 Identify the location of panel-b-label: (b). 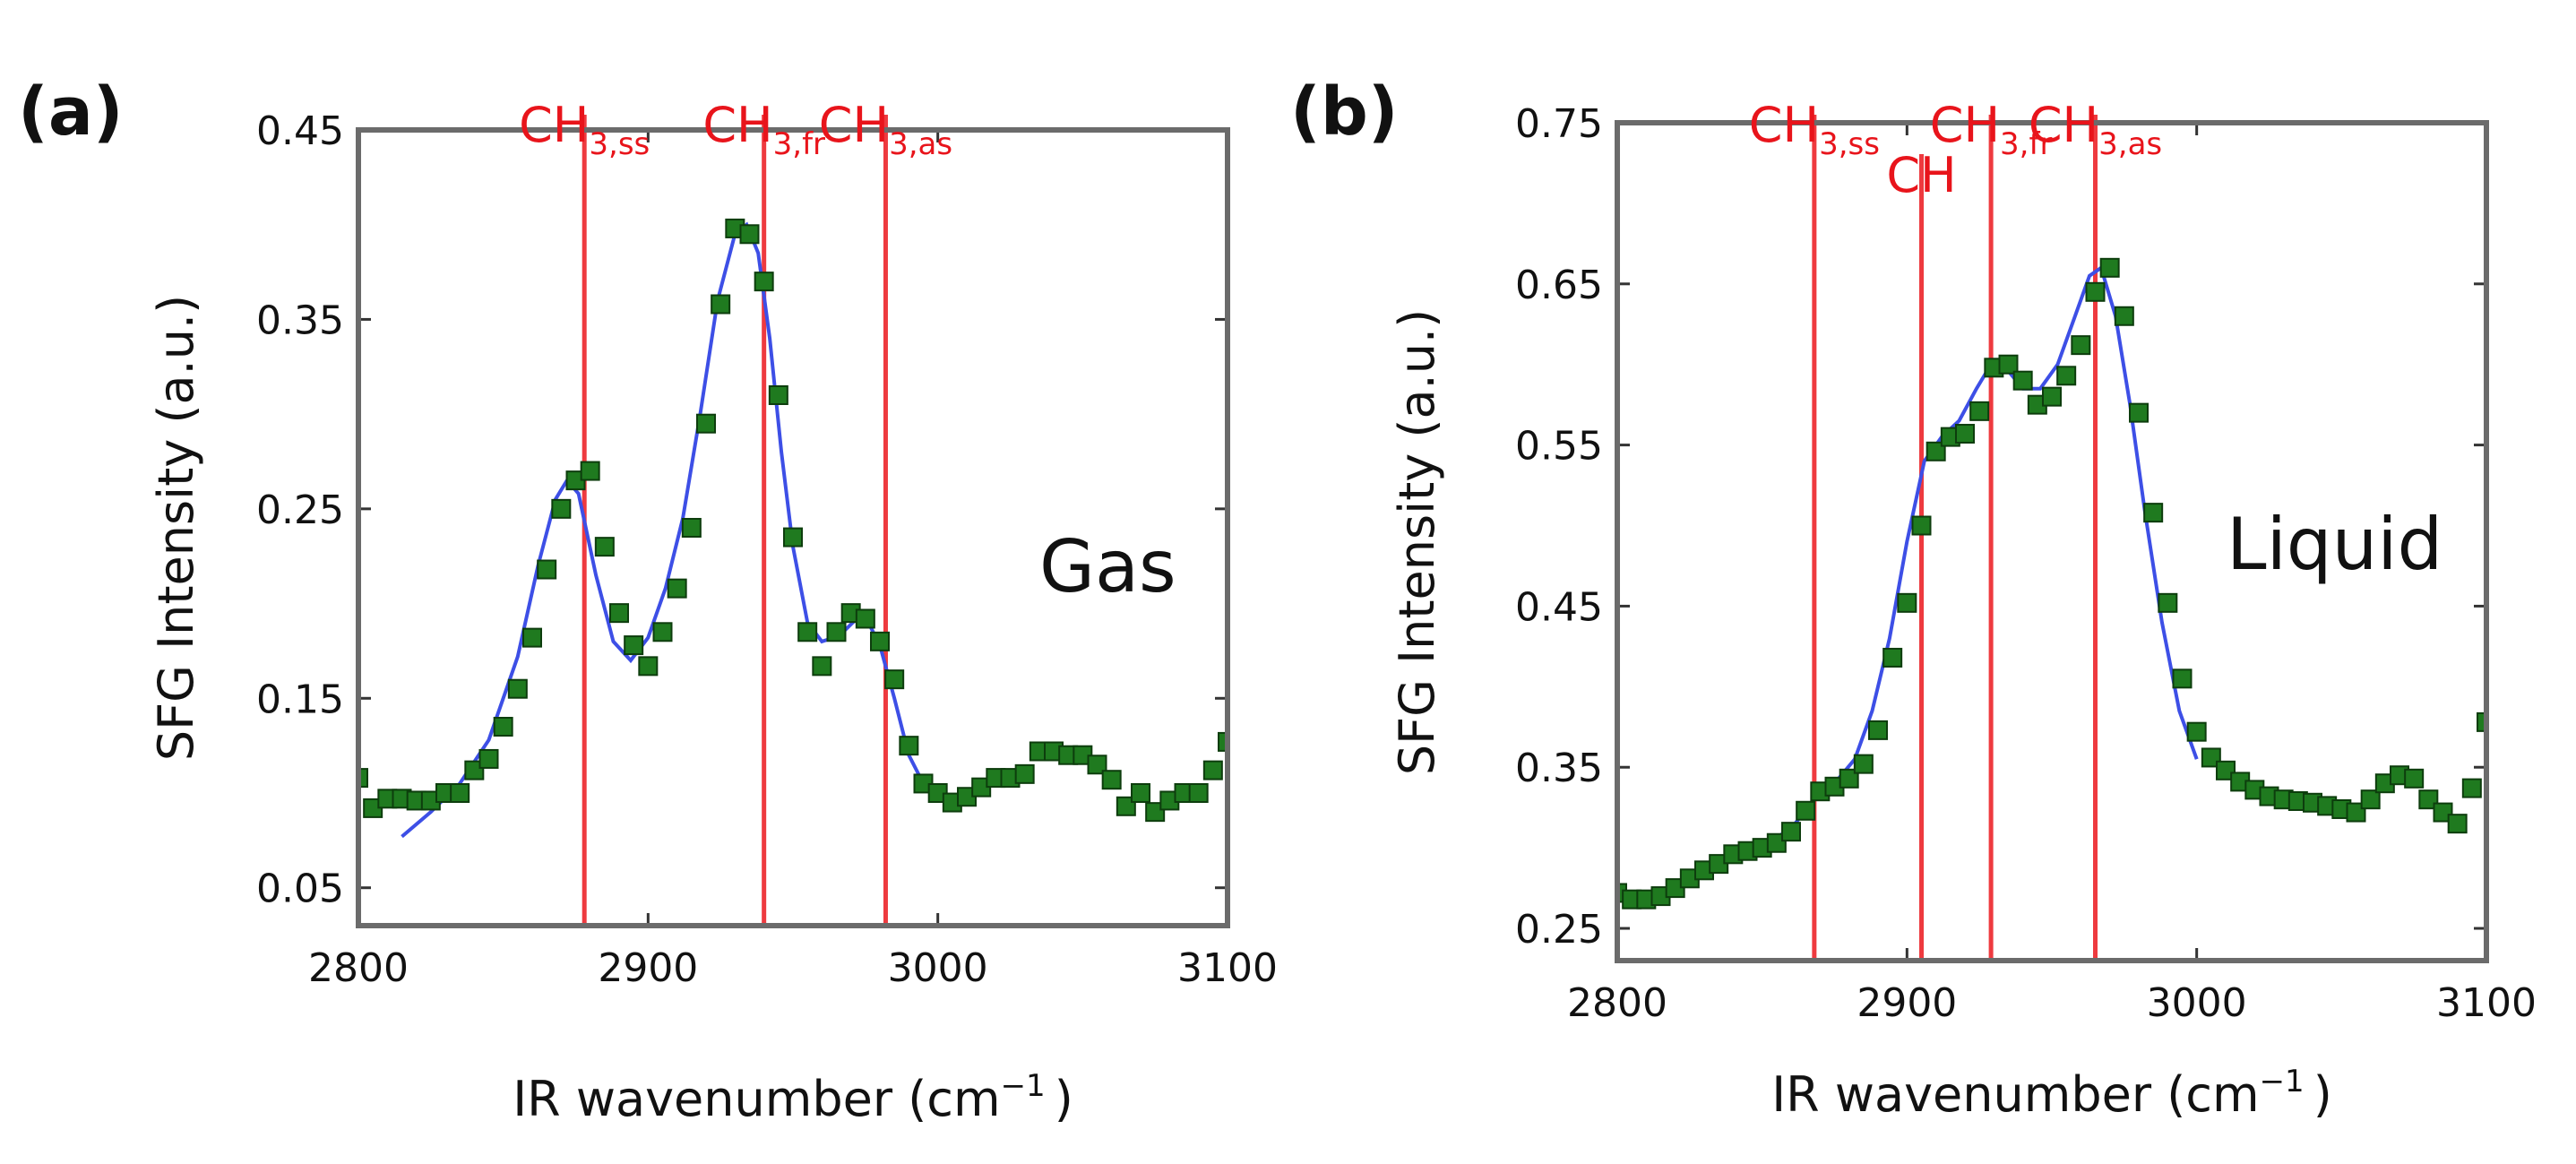
(1344, 112).